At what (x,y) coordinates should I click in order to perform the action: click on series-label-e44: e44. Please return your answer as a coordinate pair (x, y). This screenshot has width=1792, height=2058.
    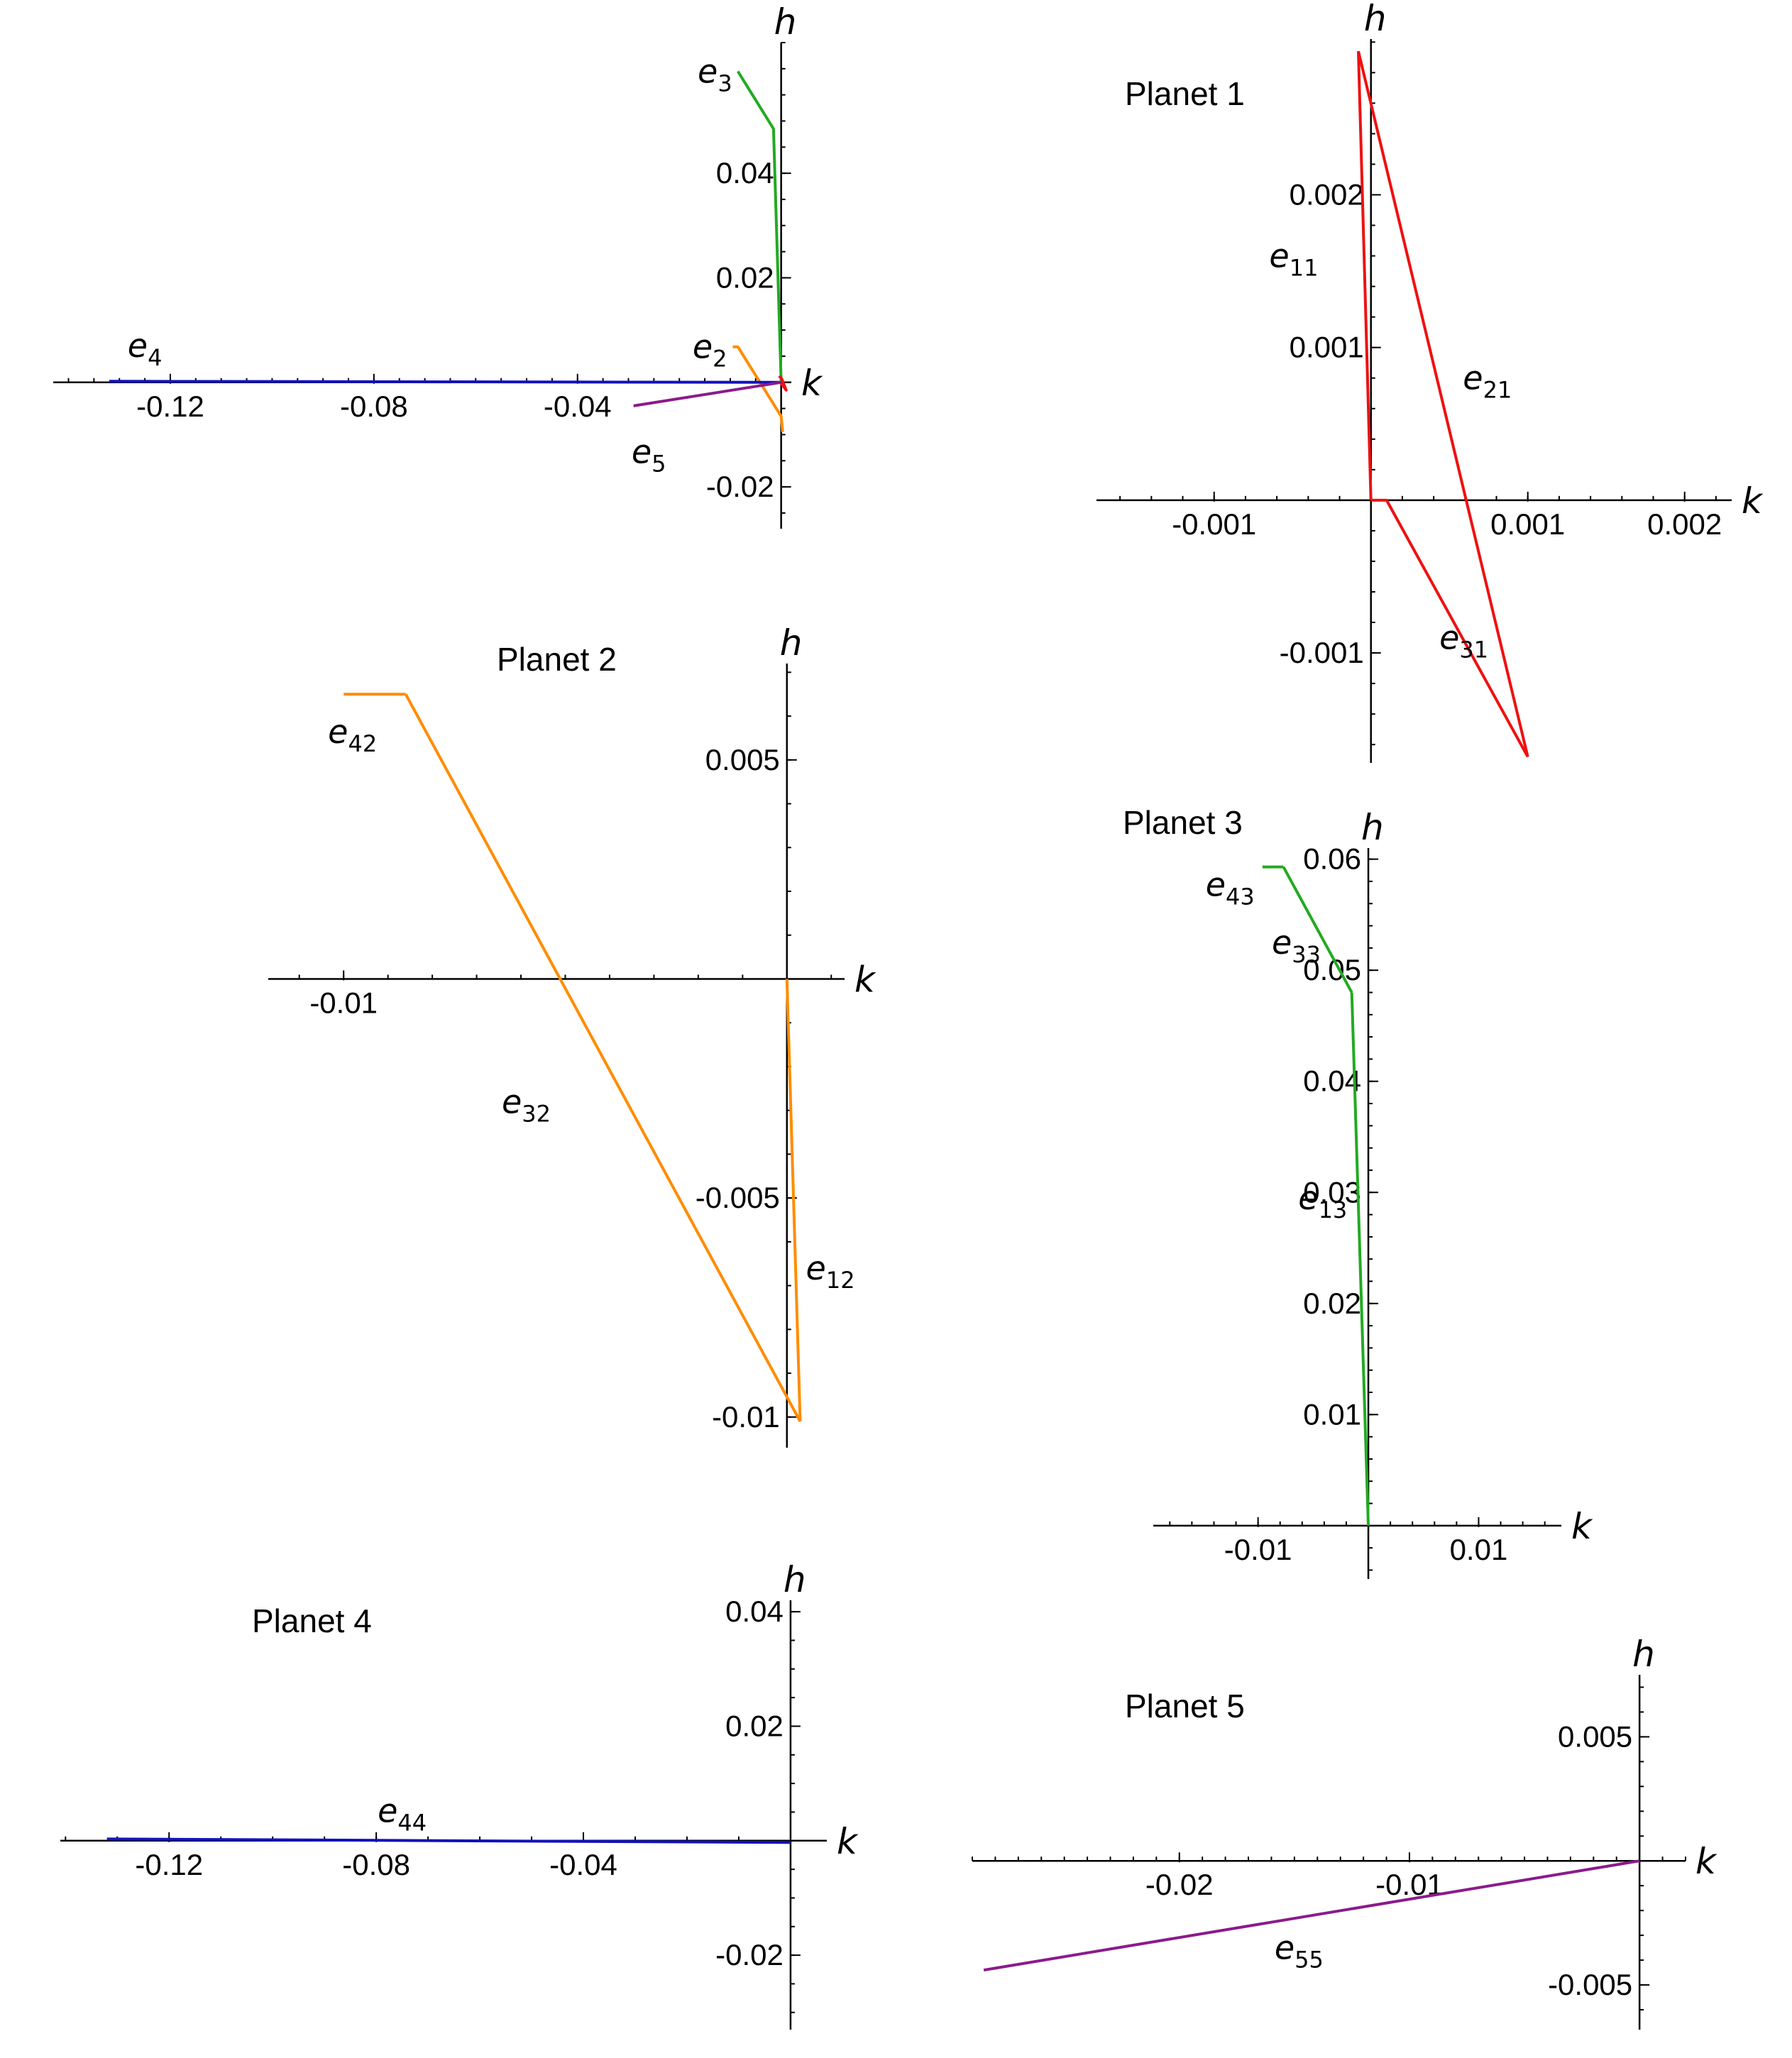
    Looking at the image, I should click on (402, 1814).